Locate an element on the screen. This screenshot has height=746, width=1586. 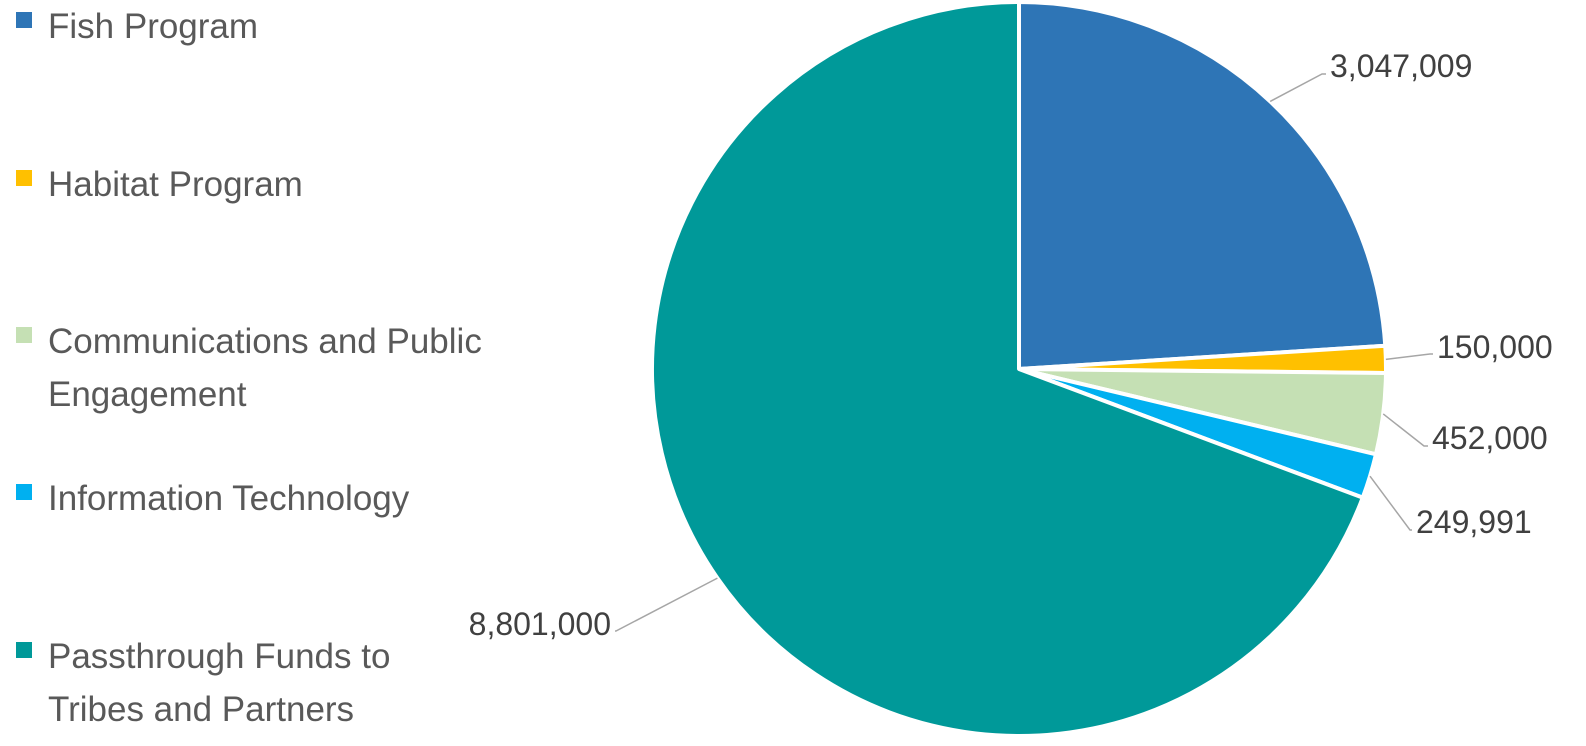
data-label: 3,047,009 is located at coordinates (1401, 66).